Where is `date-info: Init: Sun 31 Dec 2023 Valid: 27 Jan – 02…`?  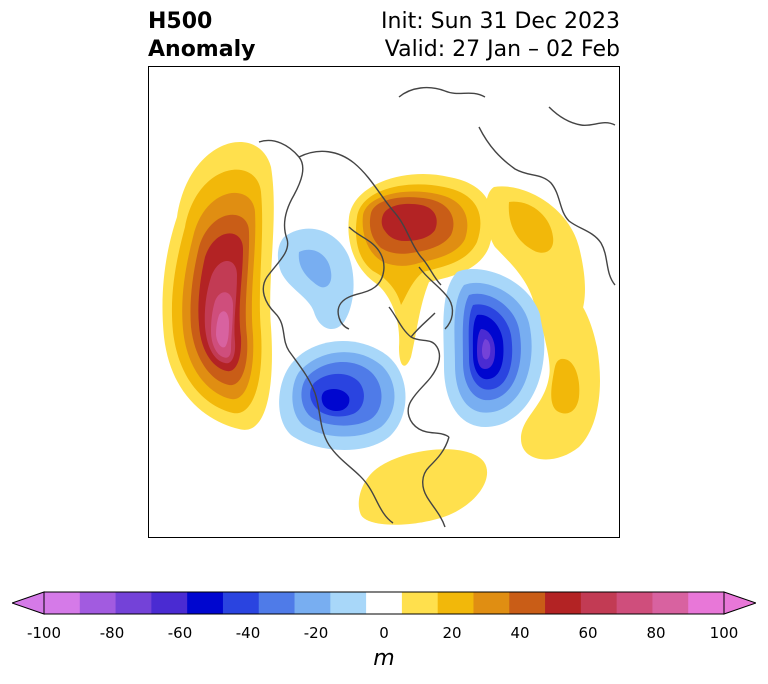 date-info: Init: Sun 31 Dec 2023 Valid: 27 Jan – 02… is located at coordinates (500, 36).